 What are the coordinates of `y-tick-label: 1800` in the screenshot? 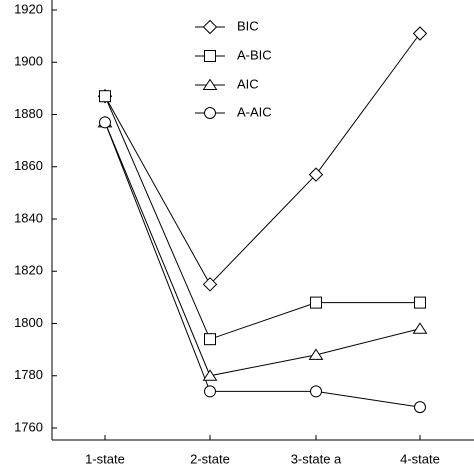 It's located at (28, 322).